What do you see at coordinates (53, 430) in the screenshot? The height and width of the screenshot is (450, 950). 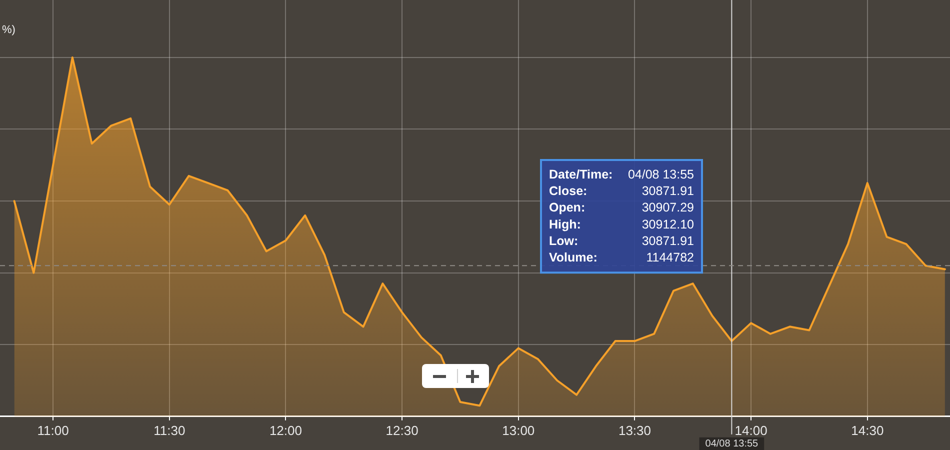 I see `x-tick-label: 11:00` at bounding box center [53, 430].